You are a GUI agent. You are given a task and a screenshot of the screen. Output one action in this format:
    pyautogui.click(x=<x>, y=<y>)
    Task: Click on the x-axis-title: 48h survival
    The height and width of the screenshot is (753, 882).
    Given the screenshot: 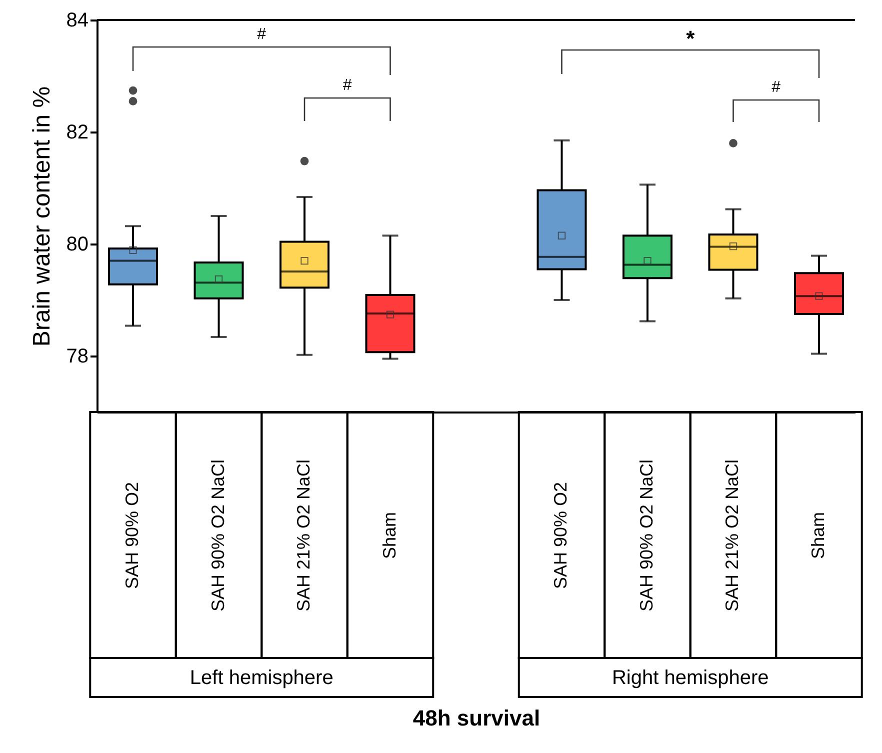 What is the action you would take?
    pyautogui.click(x=476, y=718)
    